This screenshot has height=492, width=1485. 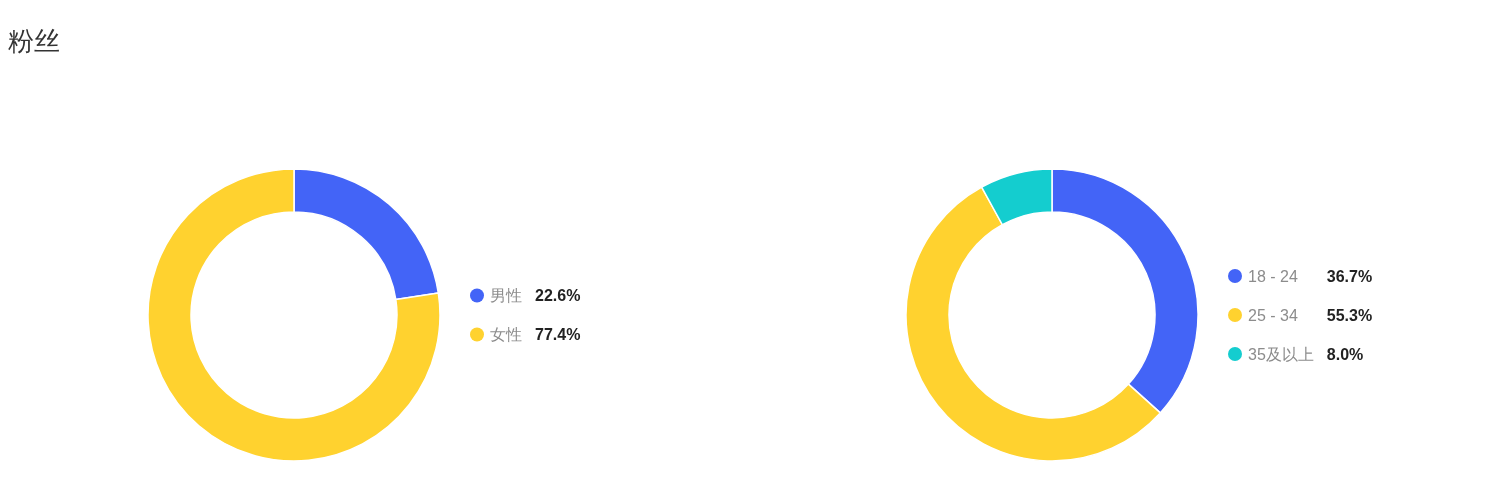 I want to click on data-label: 22.6%, so click(x=558, y=295).